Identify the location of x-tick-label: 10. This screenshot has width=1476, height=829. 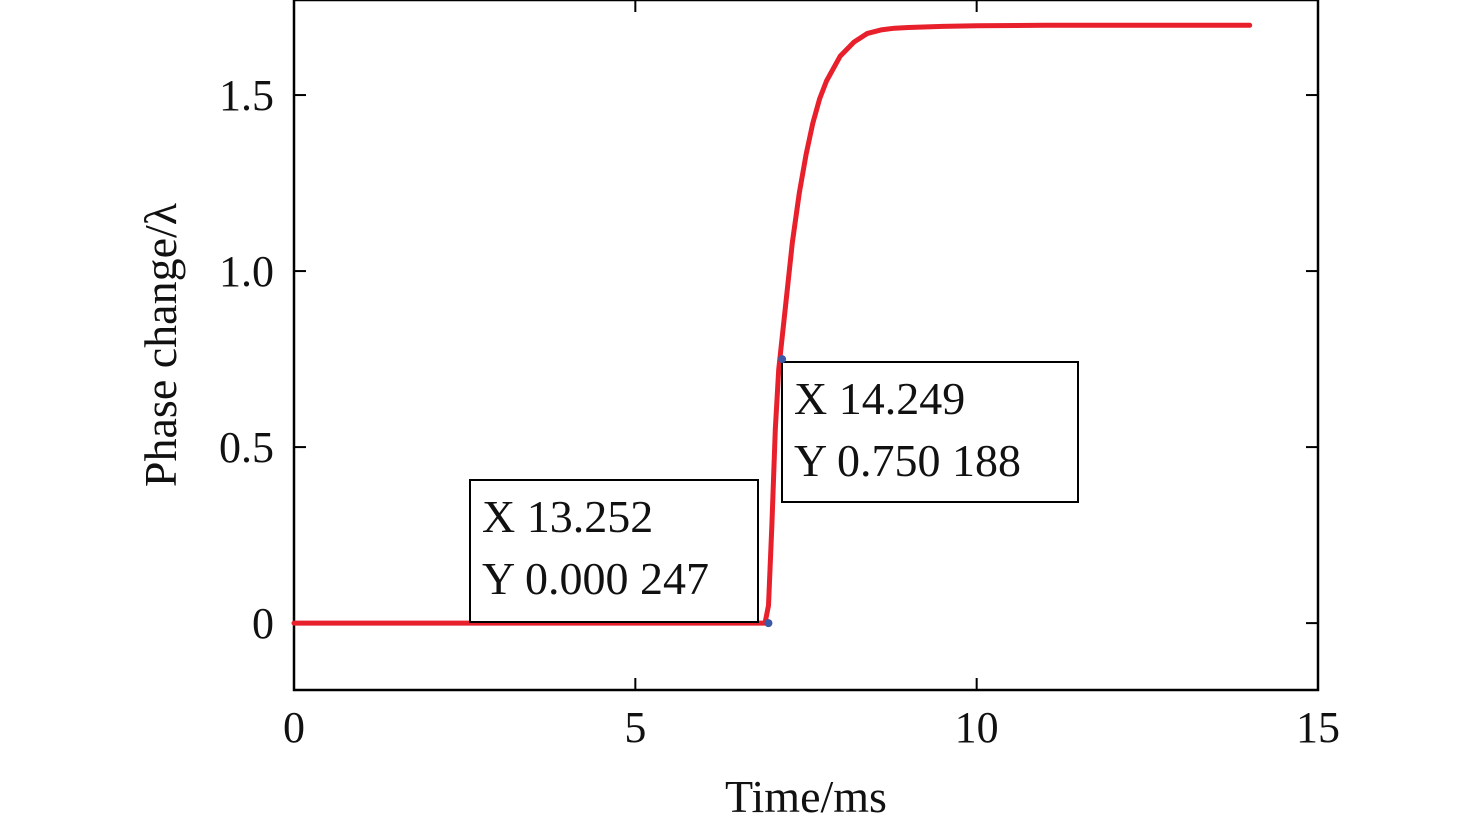
(977, 727).